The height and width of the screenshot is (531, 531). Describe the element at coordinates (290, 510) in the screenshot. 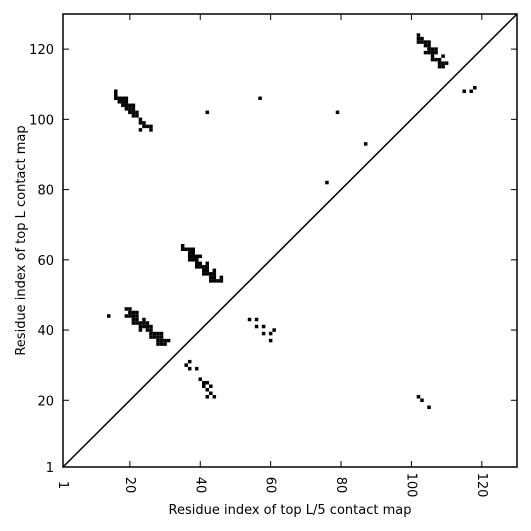

I see `x-axis-label: Residue index of top L/5 contact map` at that location.